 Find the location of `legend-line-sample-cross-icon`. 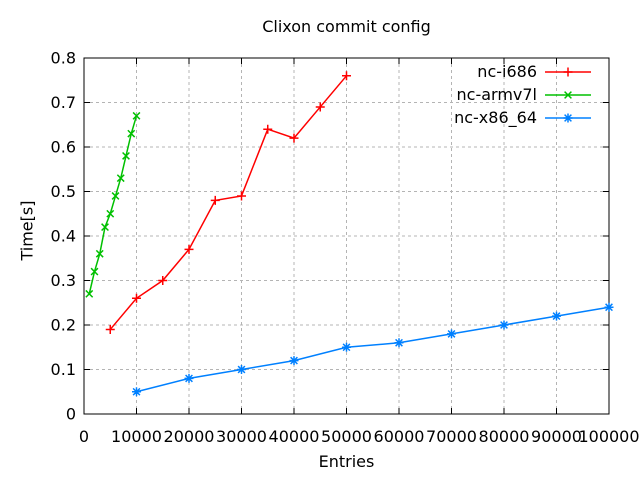

legend-line-sample-cross-icon is located at coordinates (568, 94).